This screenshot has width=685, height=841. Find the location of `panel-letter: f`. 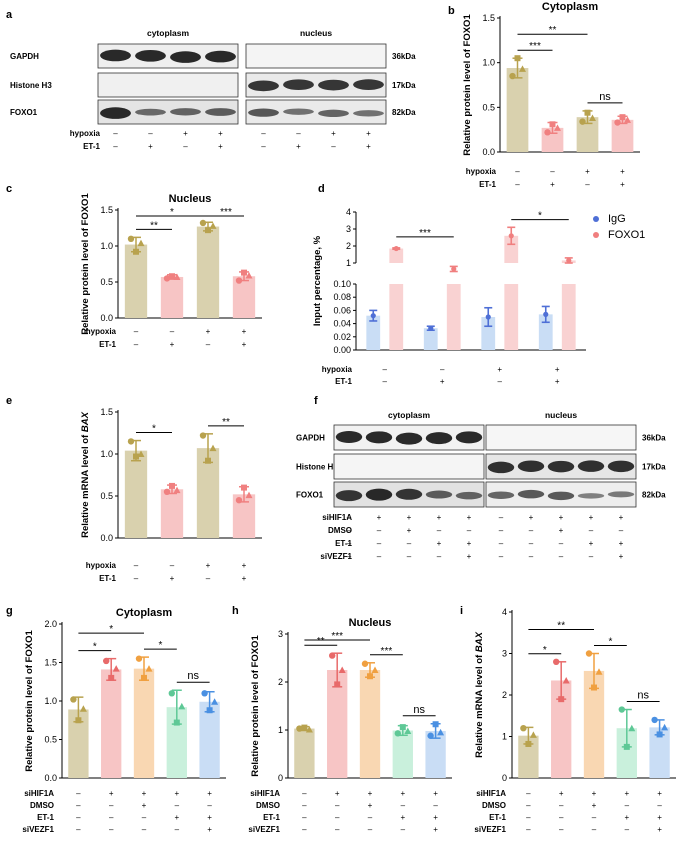

panel-letter: f is located at coordinates (316, 401).